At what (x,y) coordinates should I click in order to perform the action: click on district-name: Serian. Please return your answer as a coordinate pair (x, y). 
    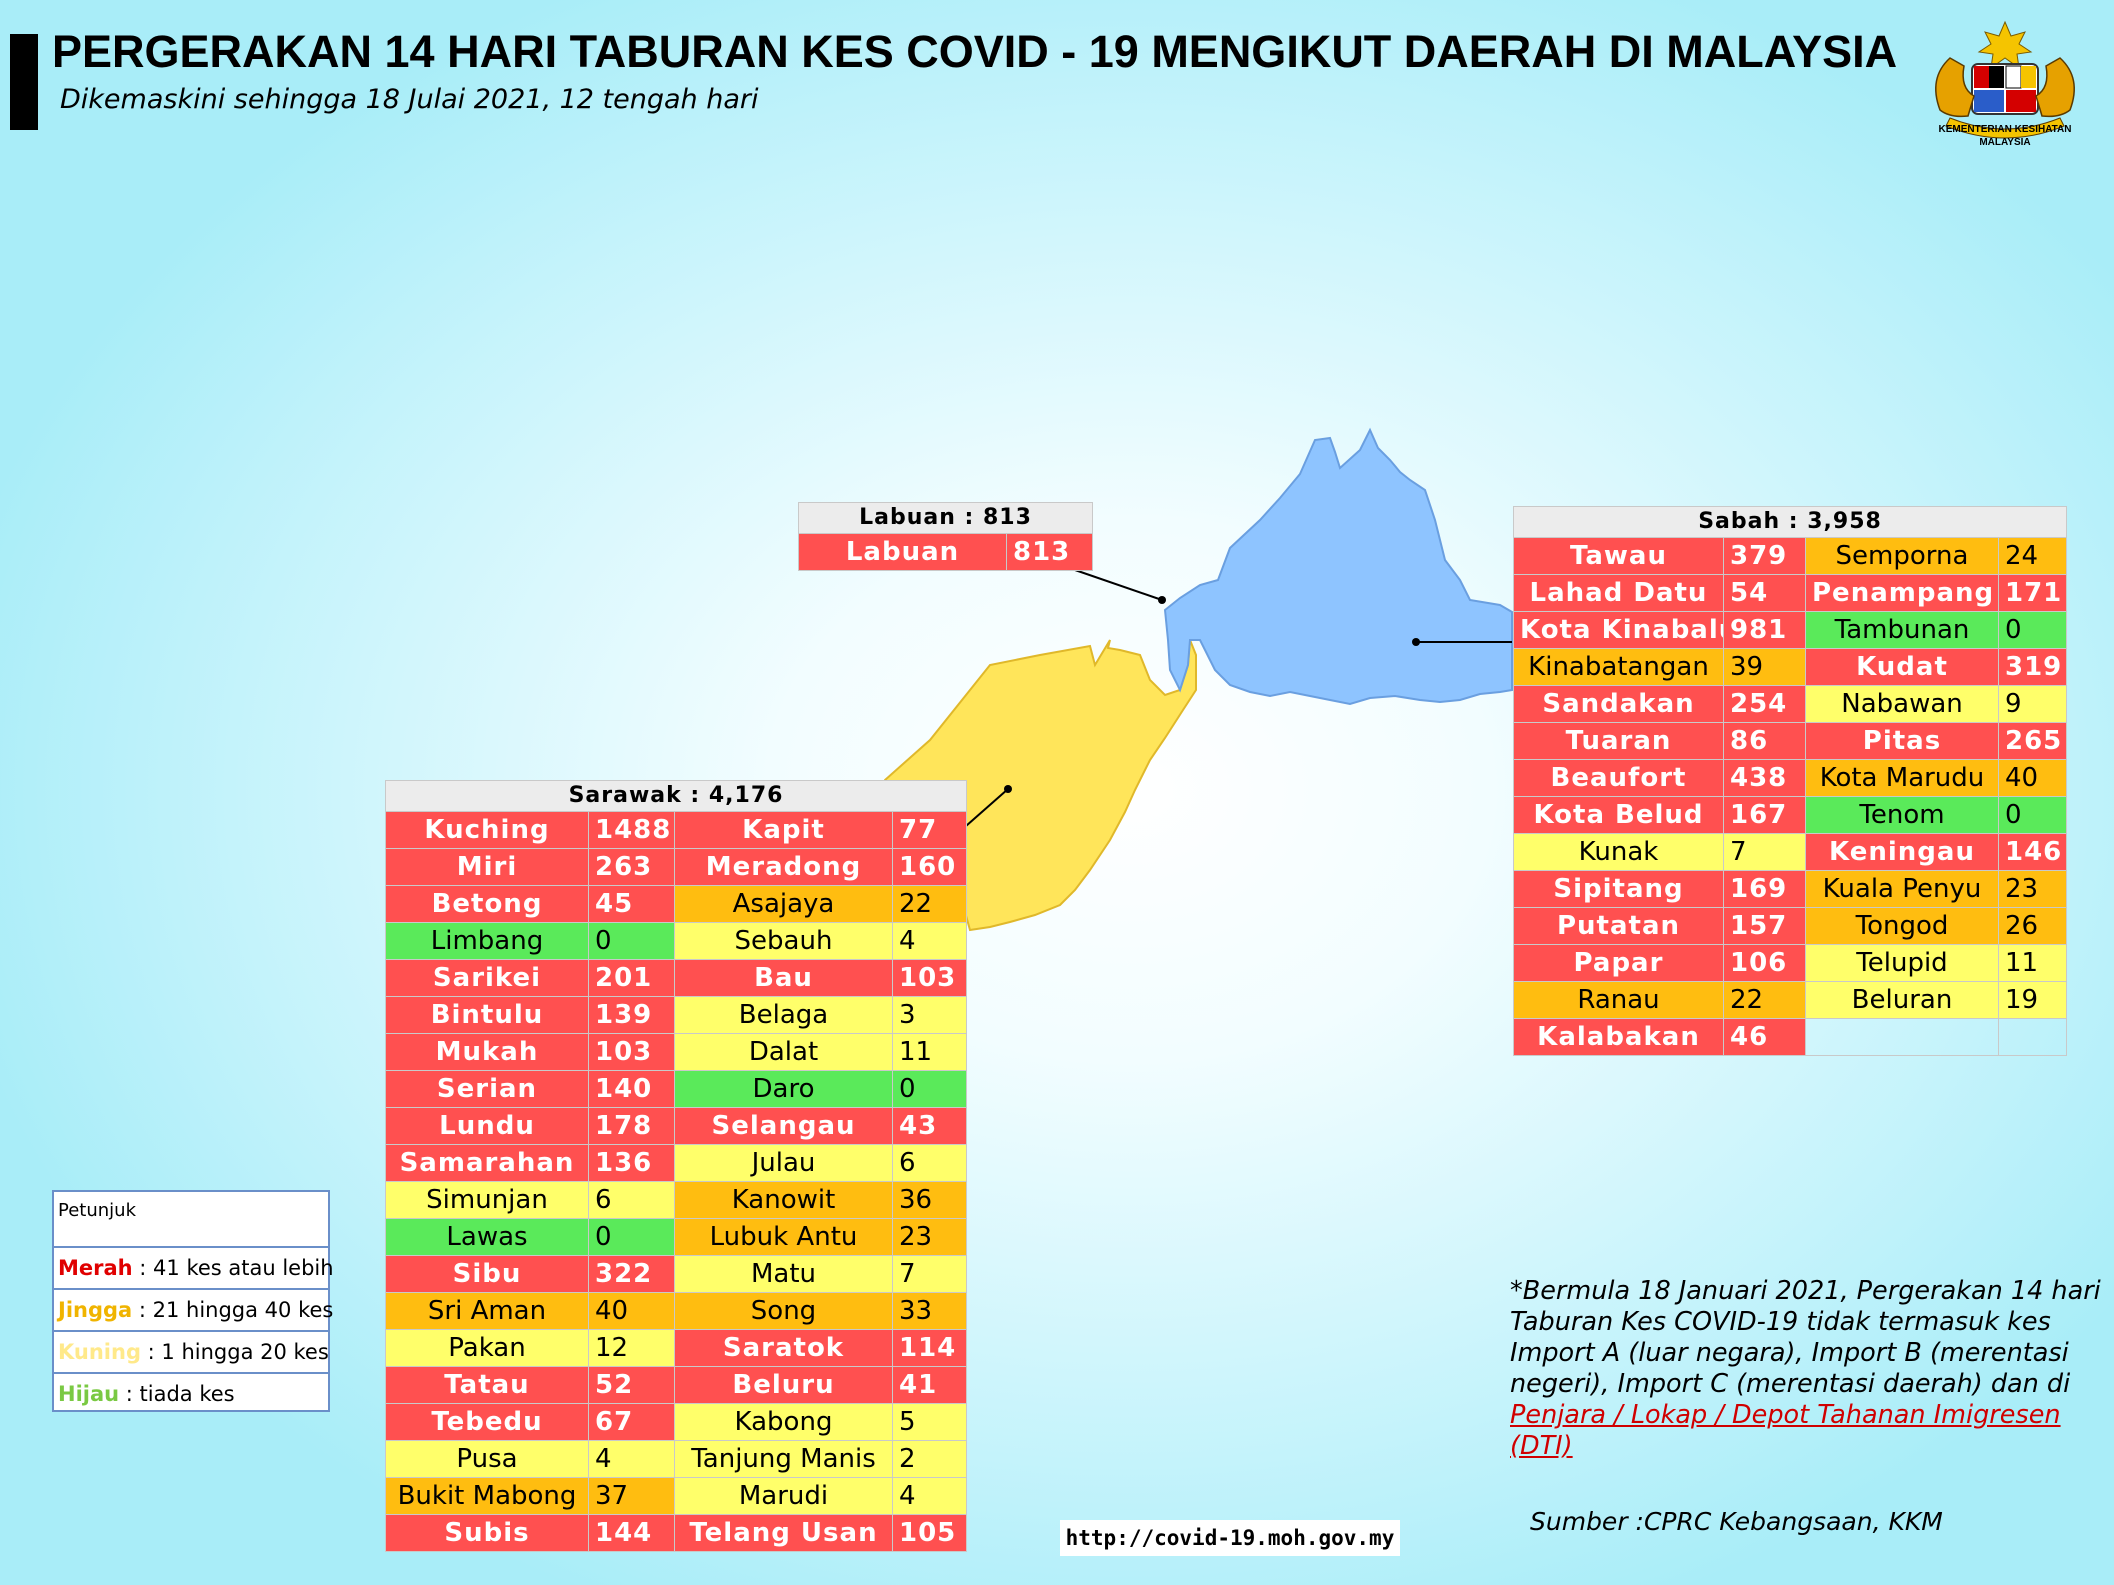
    Looking at the image, I should click on (487, 1089).